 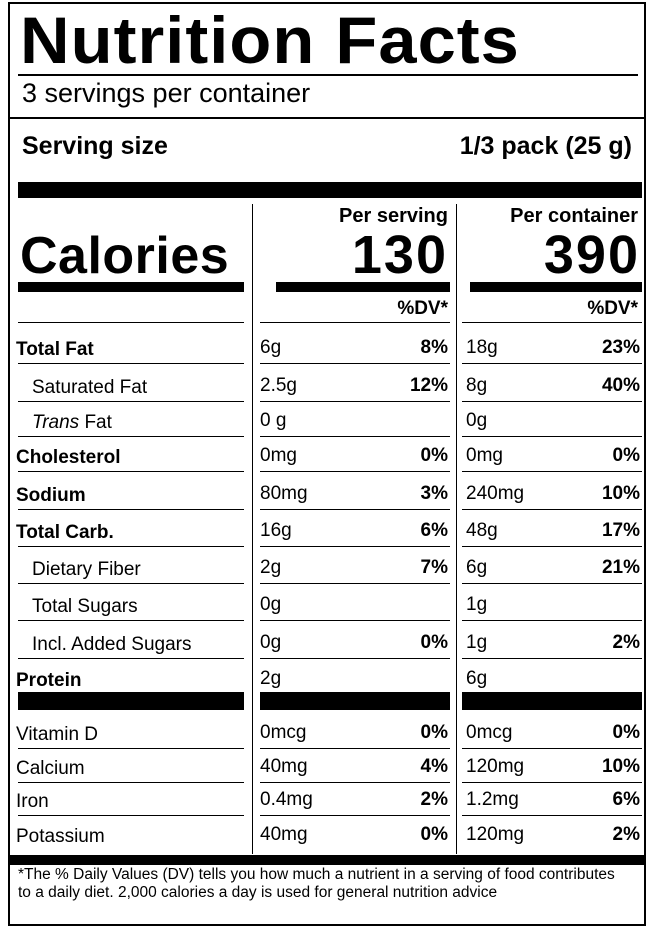 What do you see at coordinates (85, 606) in the screenshot?
I see `nutrient-name: Total Sugars` at bounding box center [85, 606].